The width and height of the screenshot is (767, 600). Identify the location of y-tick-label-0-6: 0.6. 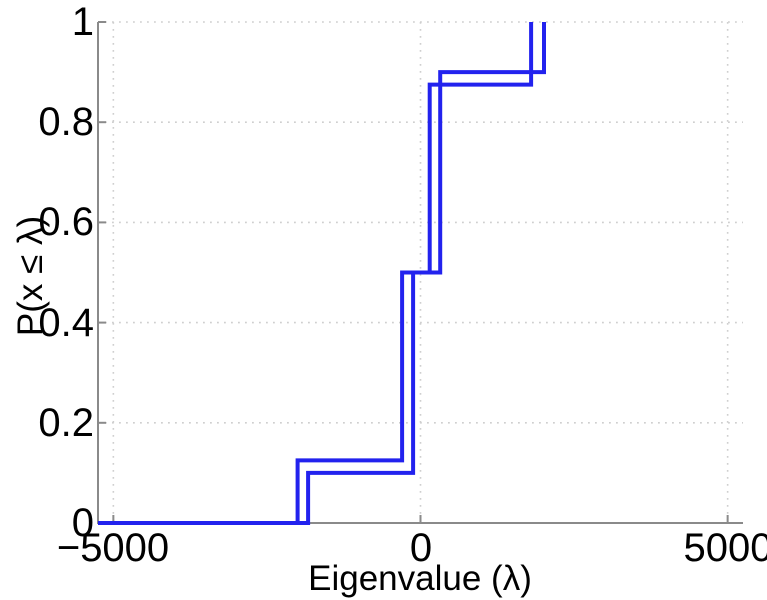
(66, 222).